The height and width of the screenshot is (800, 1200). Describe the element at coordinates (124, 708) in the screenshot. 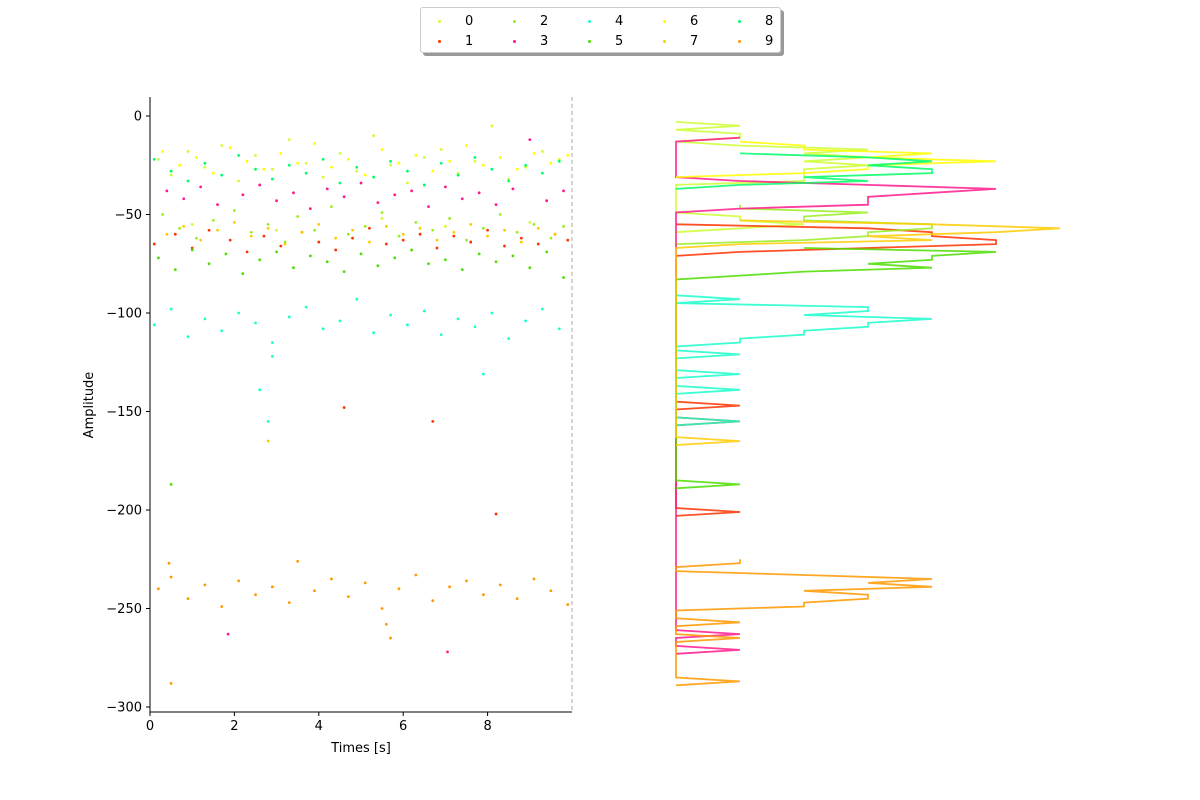

I see `y-tick-label: −300` at that location.